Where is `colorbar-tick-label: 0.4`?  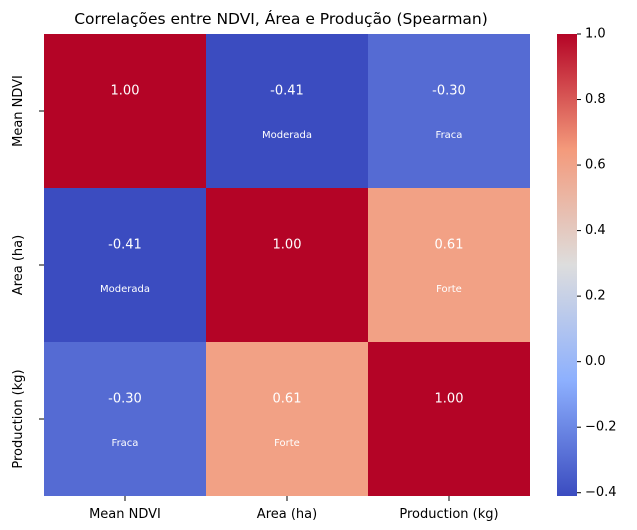
colorbar-tick-label: 0.4 is located at coordinates (595, 230).